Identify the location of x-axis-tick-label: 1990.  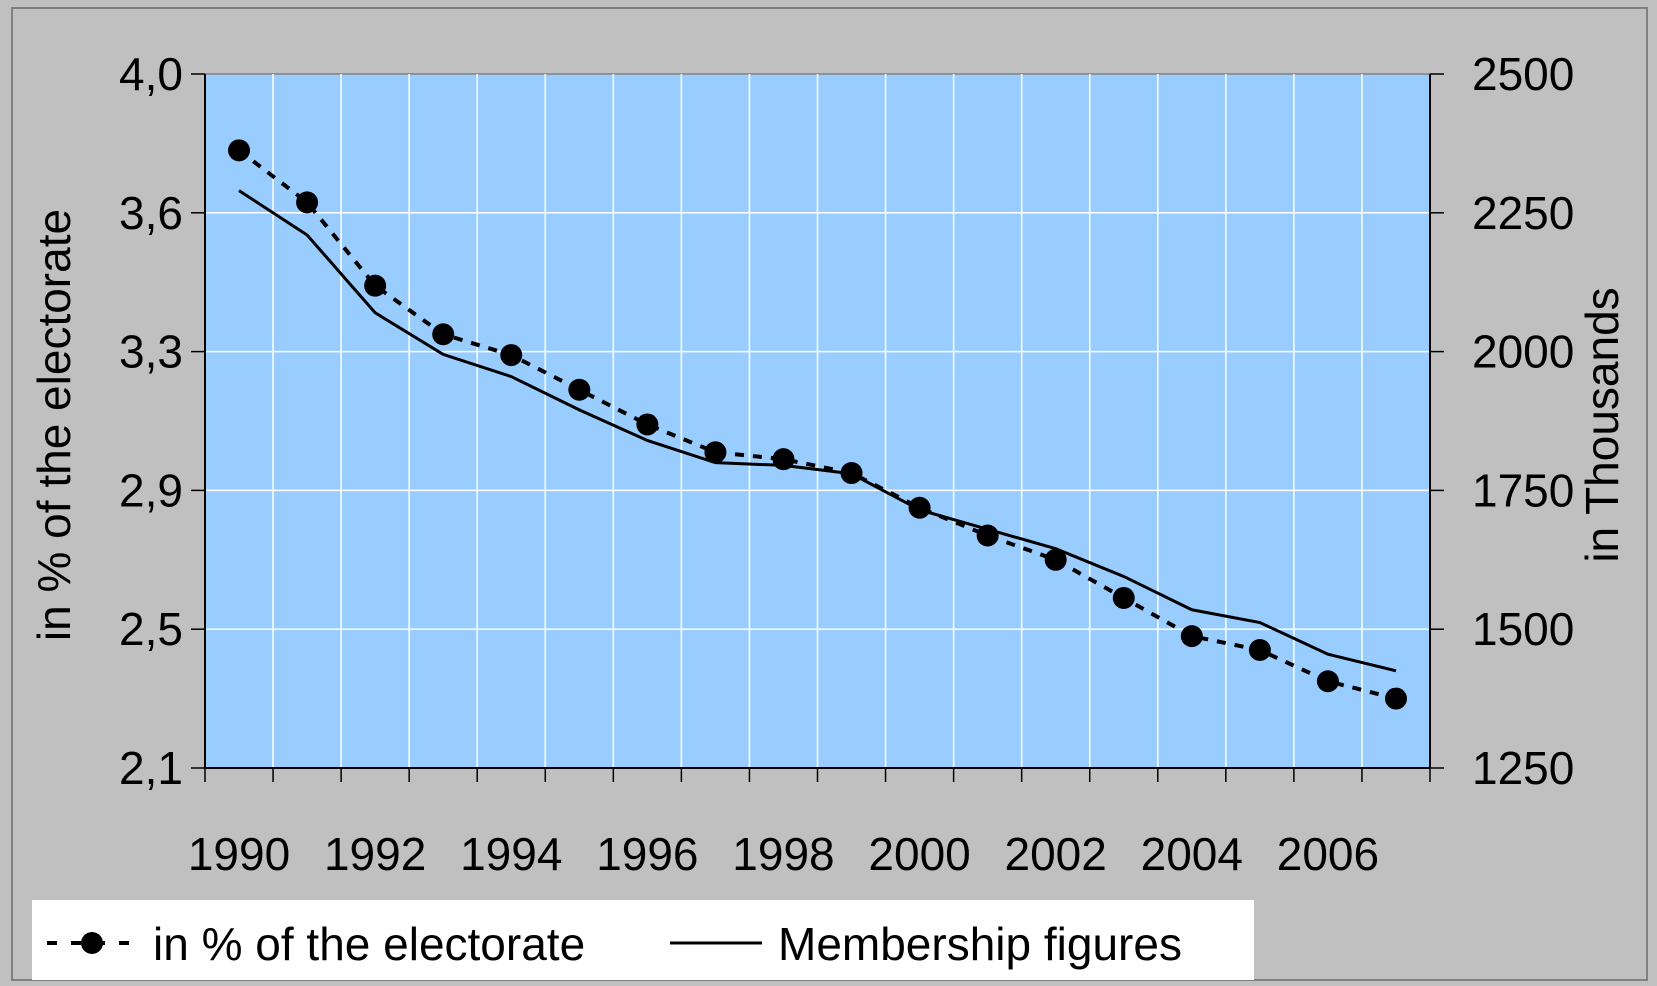
(239, 854).